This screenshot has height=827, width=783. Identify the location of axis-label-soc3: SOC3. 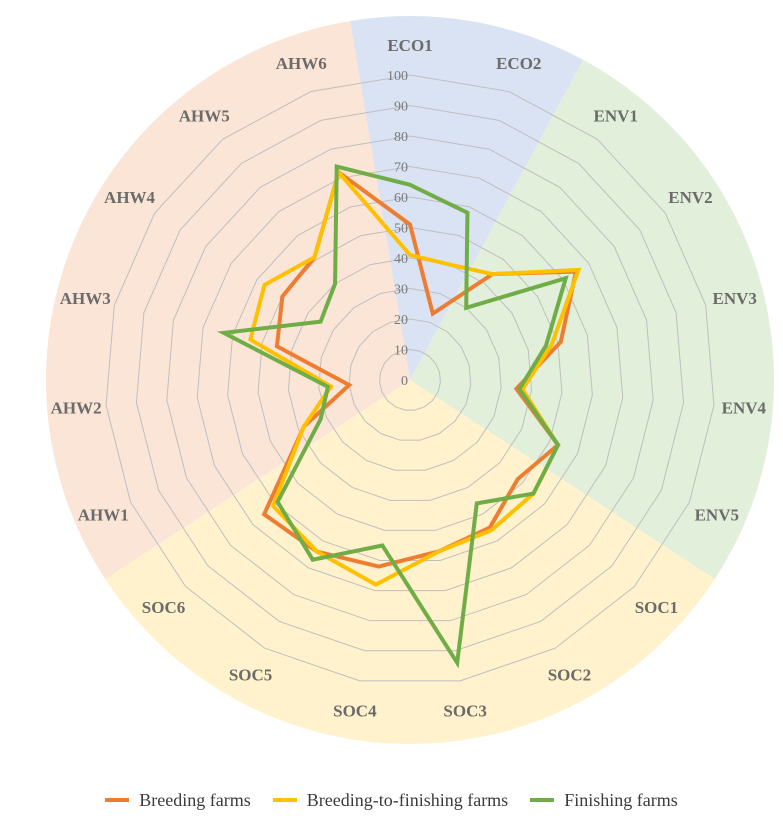
(464, 710).